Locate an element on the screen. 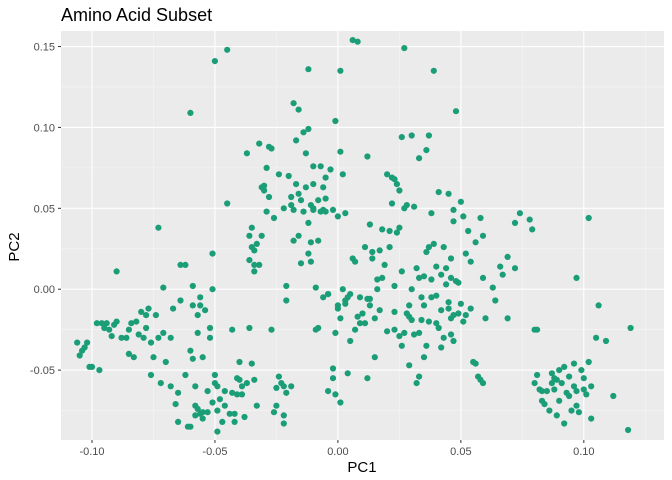  y-axis: -0.05 0.00 0.05 0.10 0.15 is located at coordinates (45, 209).